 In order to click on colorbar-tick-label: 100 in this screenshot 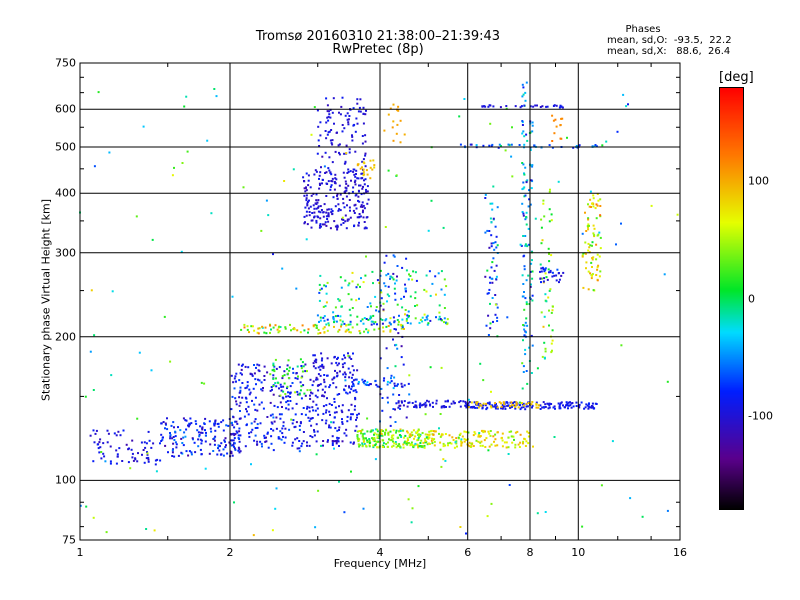, I will do `click(758, 181)`.